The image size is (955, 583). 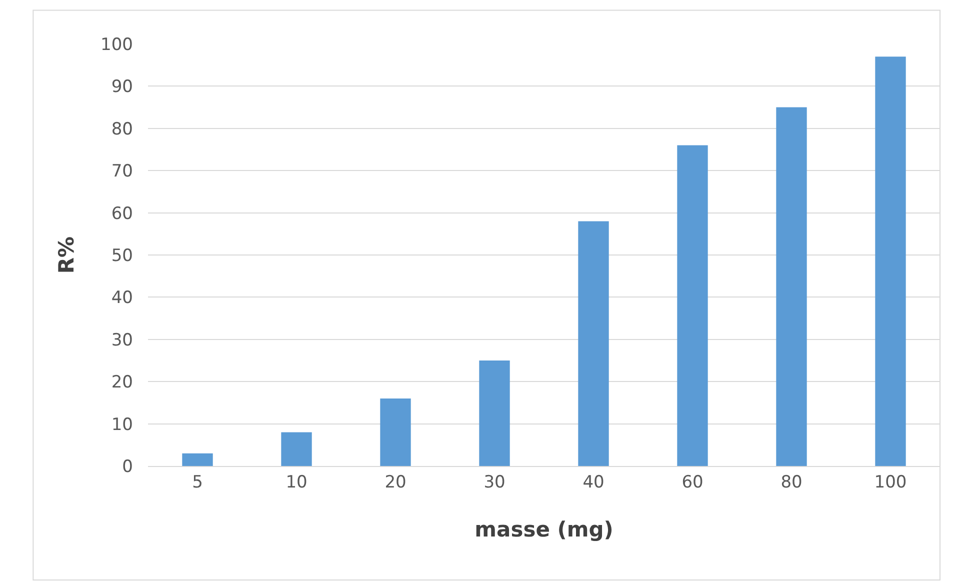 What do you see at coordinates (122, 298) in the screenshot?
I see `y-tick-label: 40` at bounding box center [122, 298].